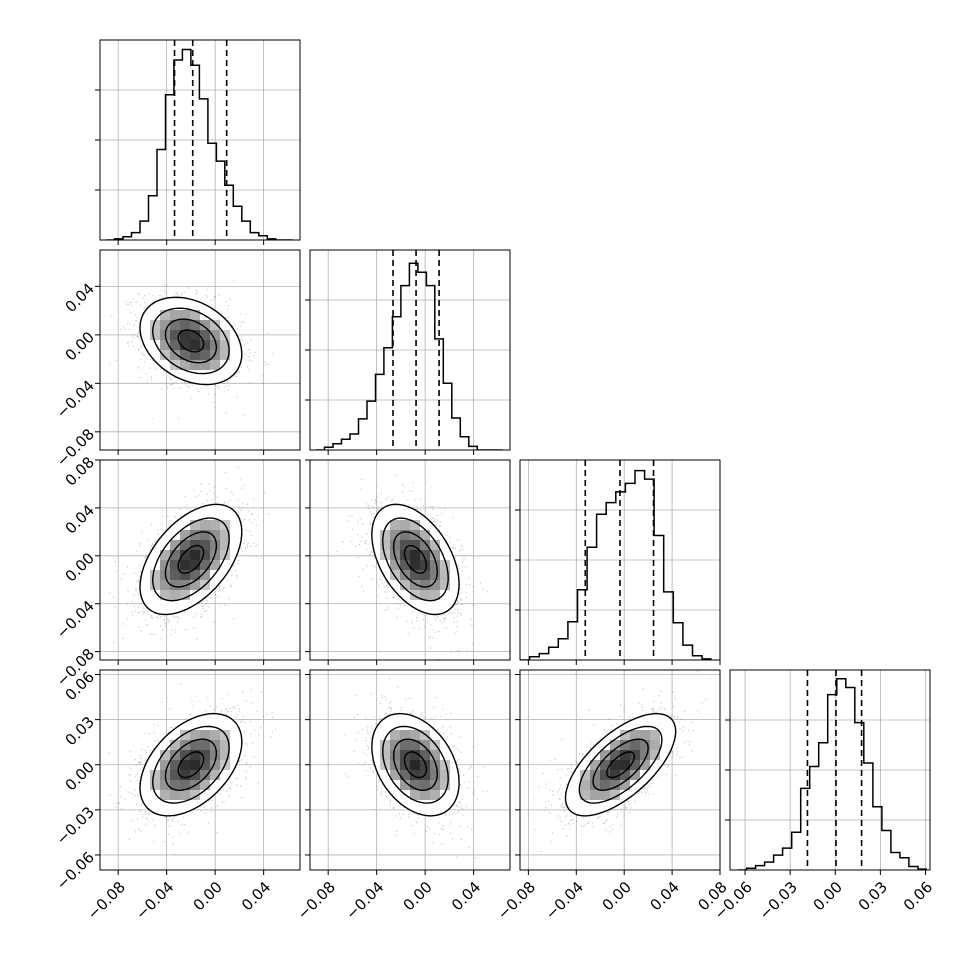 The image size is (970, 970). What do you see at coordinates (75, 825) in the screenshot?
I see `y-tick-label: −0.03` at bounding box center [75, 825].